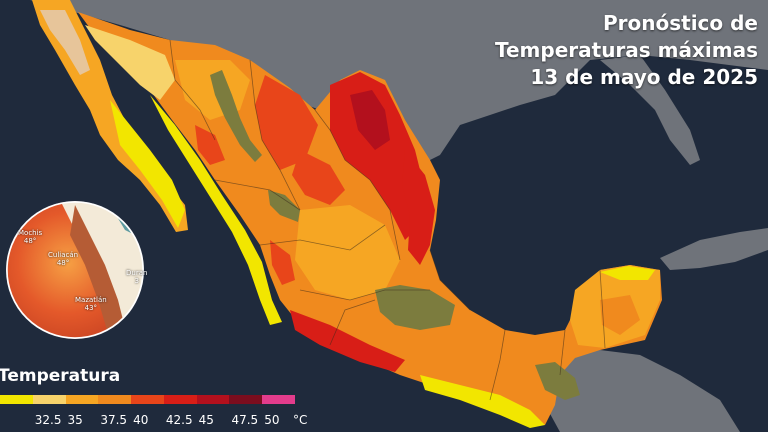 Image resolution: width=768 pixels, height=432 pixels. I want to click on chihuahua-hot, so click(286, 122).